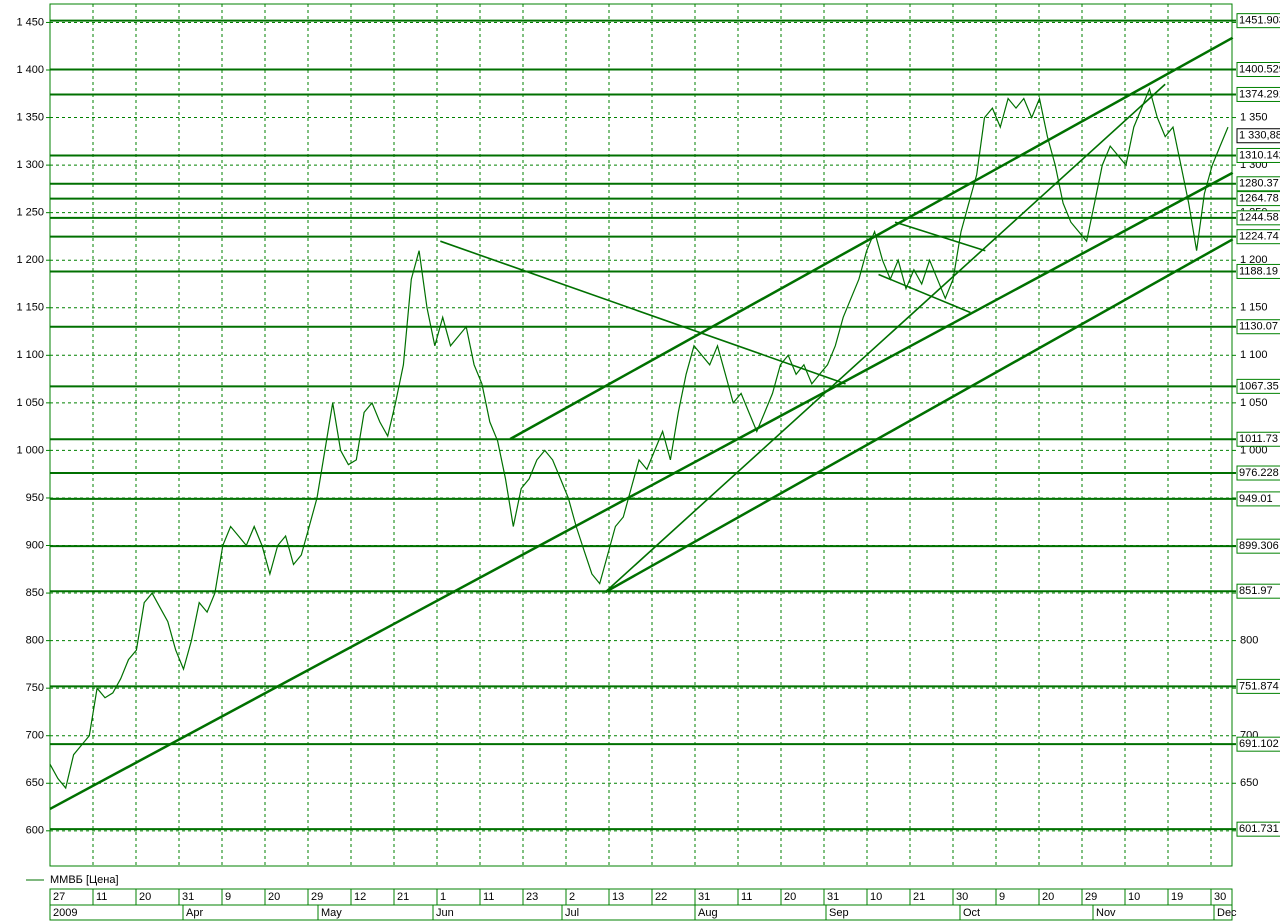 Image resolution: width=1280 pixels, height=922 pixels. Describe the element at coordinates (839, 913) in the screenshot. I see `x-month-label: Sep` at that location.